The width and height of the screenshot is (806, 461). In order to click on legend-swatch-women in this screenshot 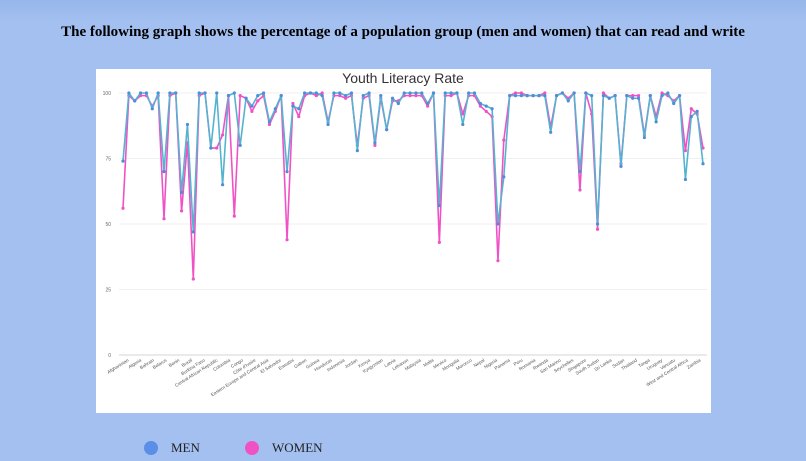, I will do `click(252, 448)`.